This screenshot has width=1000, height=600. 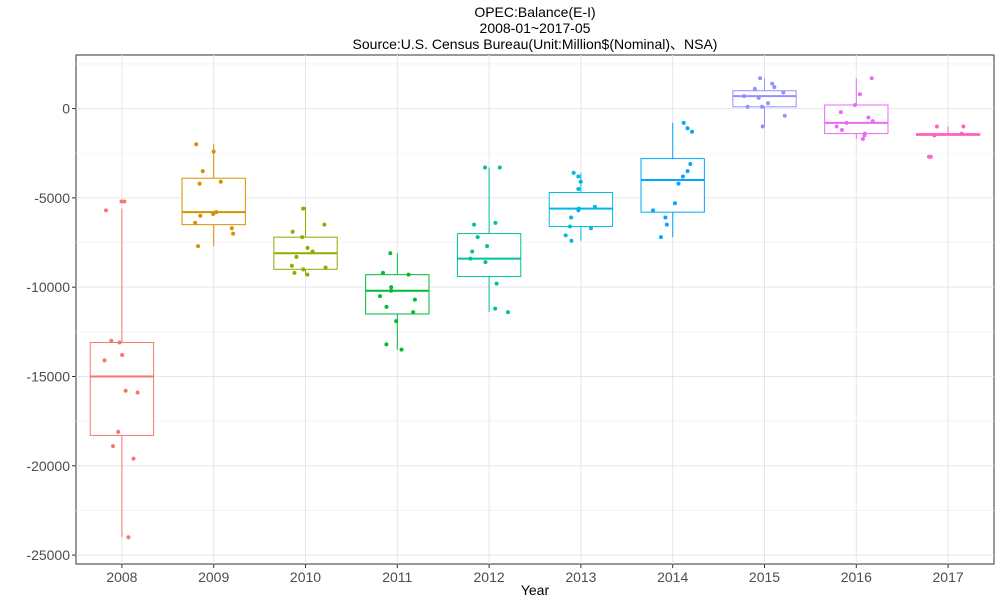 I want to click on x-tick-label: 2017, so click(x=948, y=577).